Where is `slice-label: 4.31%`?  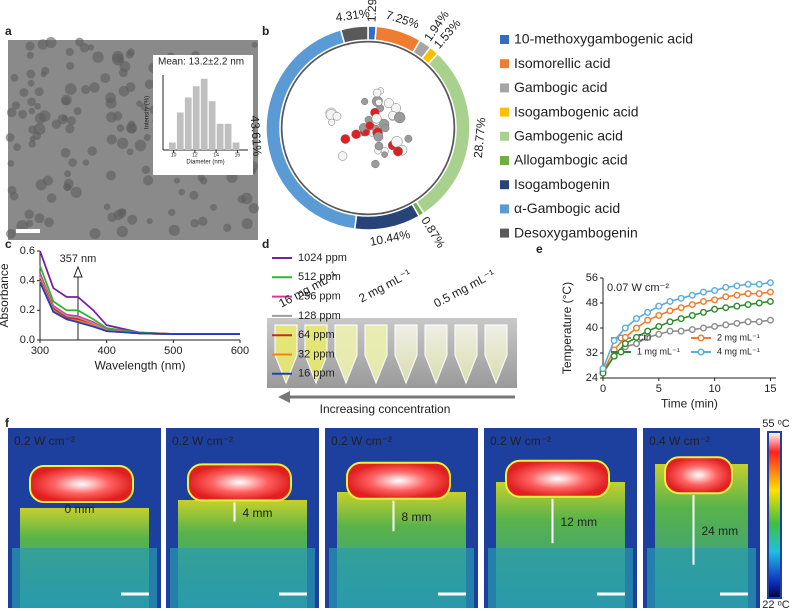
slice-label: 4.31% is located at coordinates (353, 15).